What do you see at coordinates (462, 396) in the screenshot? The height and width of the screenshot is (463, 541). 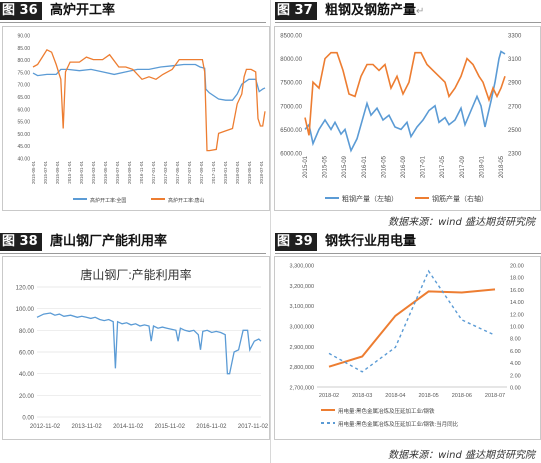 I see `x-tick-label: 2018-06` at bounding box center [462, 396].